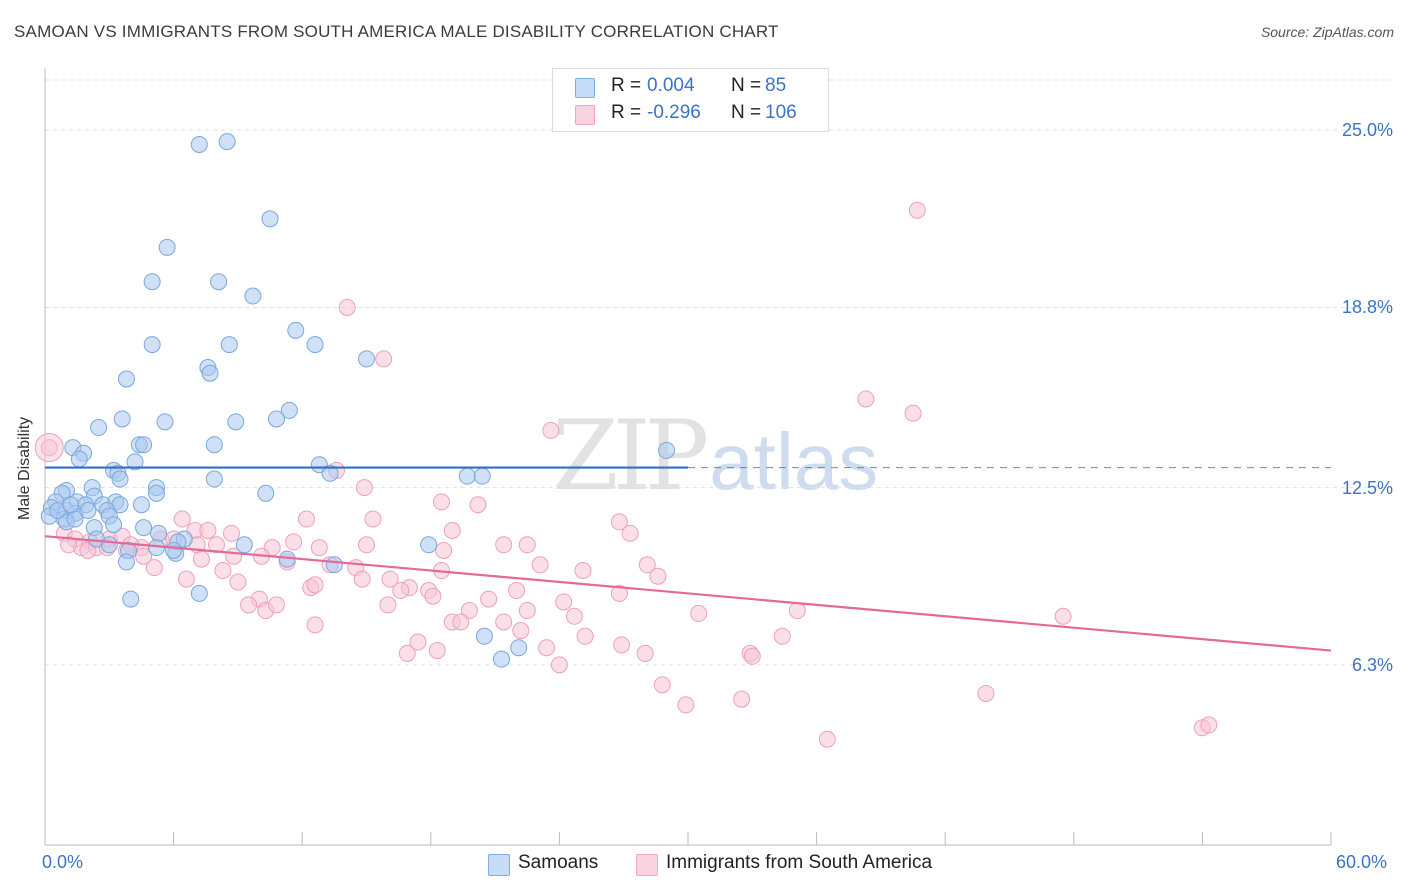 The height and width of the screenshot is (892, 1406). Describe the element at coordinates (781, 112) in the screenshot. I see `legend-n-value: 106` at that location.